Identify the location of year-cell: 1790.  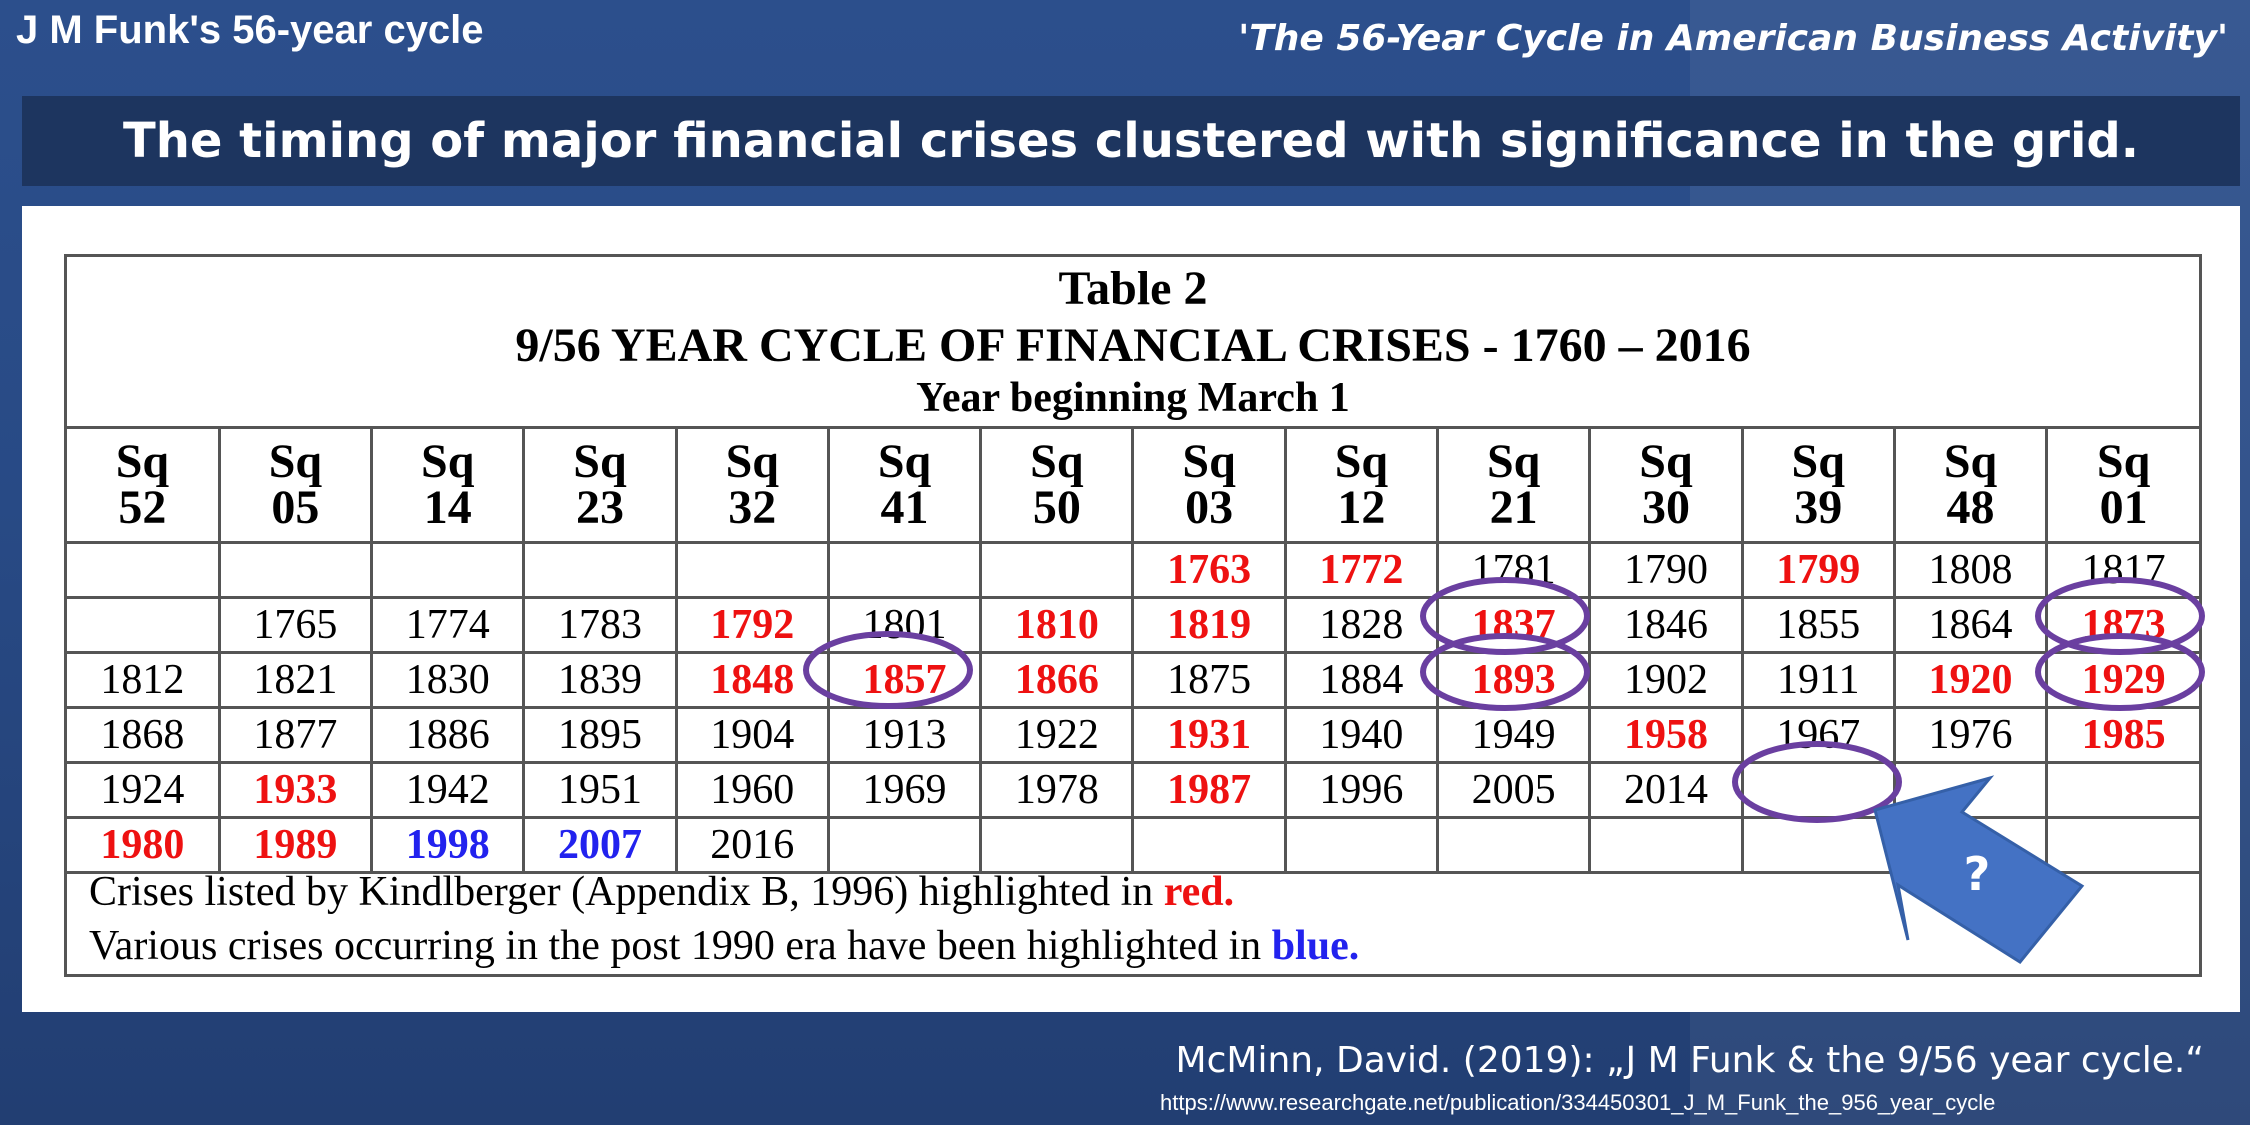
(1666, 570).